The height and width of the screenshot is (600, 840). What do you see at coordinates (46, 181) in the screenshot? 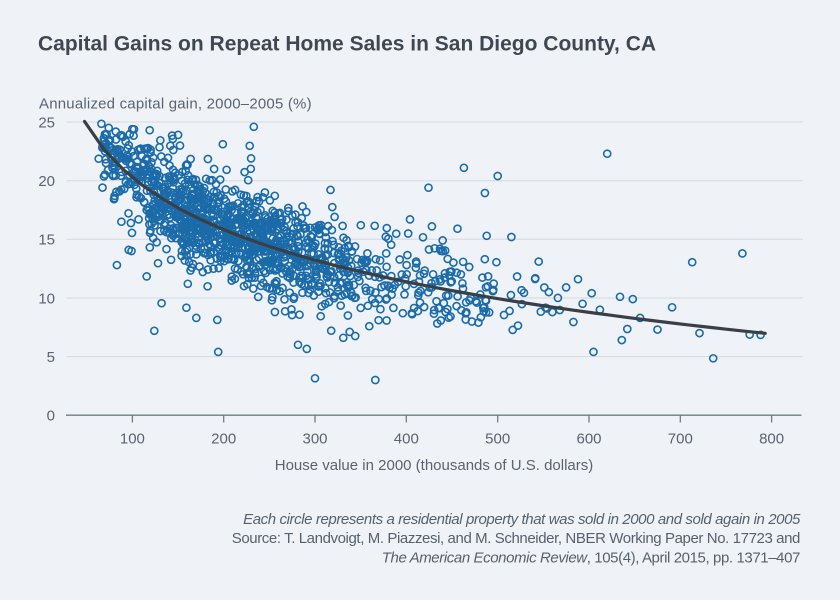
I see `svg-text: 20` at bounding box center [46, 181].